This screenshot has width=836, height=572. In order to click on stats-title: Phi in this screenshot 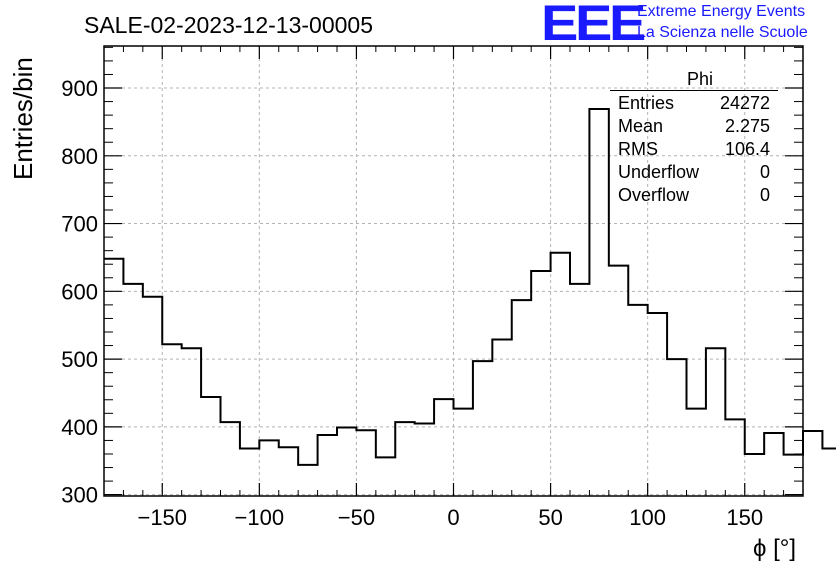, I will do `click(699, 79)`.